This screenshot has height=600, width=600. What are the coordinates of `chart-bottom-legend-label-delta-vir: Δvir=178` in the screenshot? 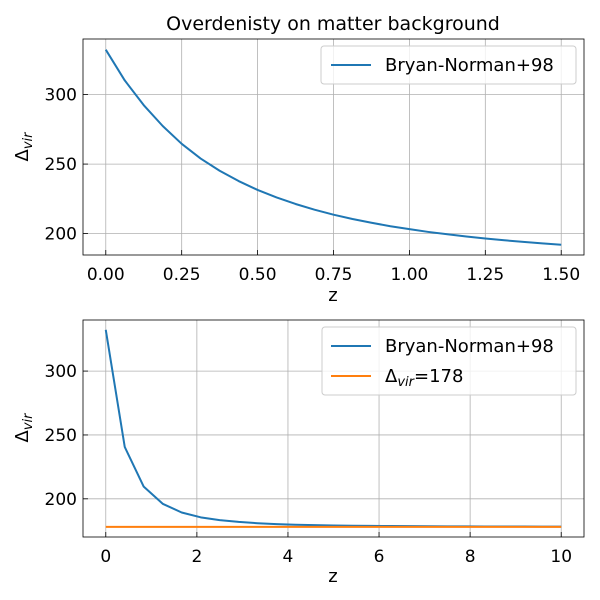 It's located at (424, 378).